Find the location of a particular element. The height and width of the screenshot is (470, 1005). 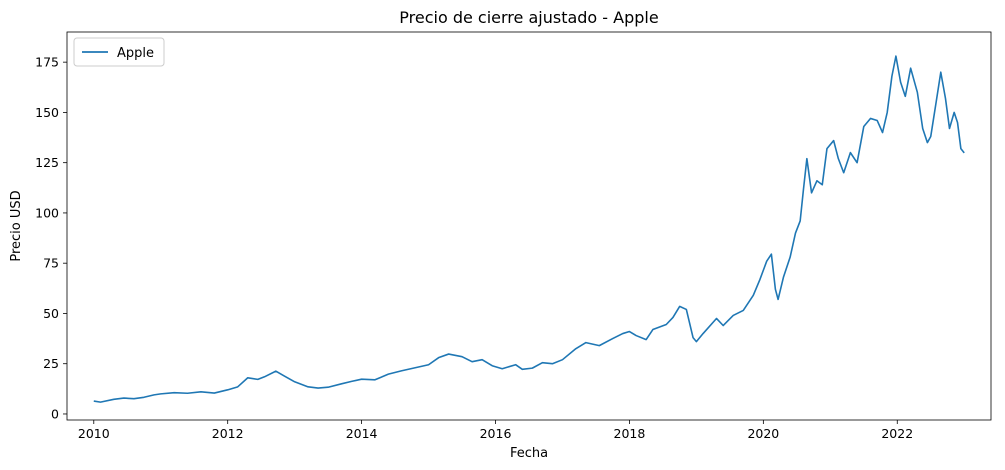

x-tick-label: 2018 is located at coordinates (630, 433).